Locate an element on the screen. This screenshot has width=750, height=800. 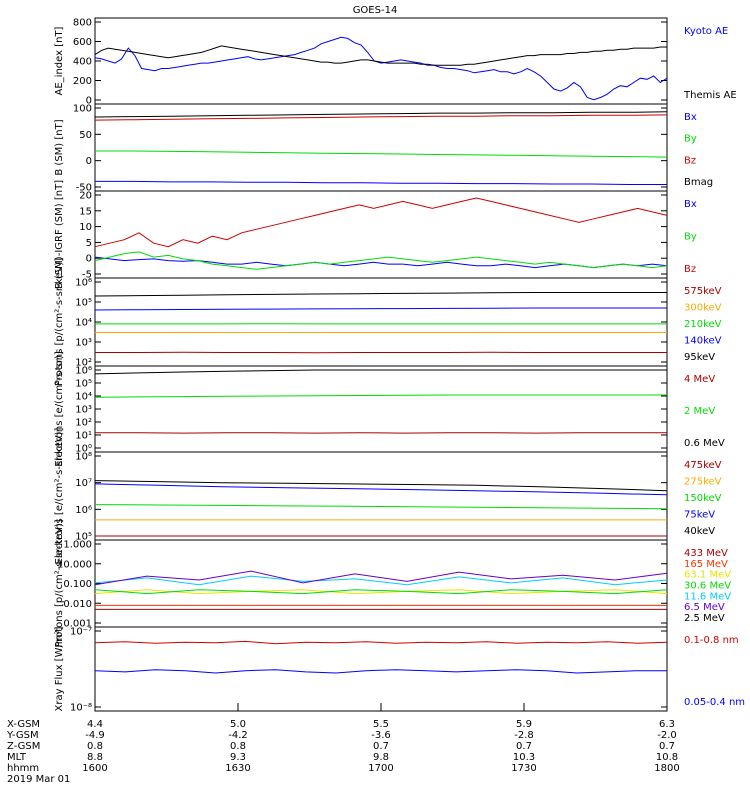
orbit-value: 6.3 is located at coordinates (667, 724).